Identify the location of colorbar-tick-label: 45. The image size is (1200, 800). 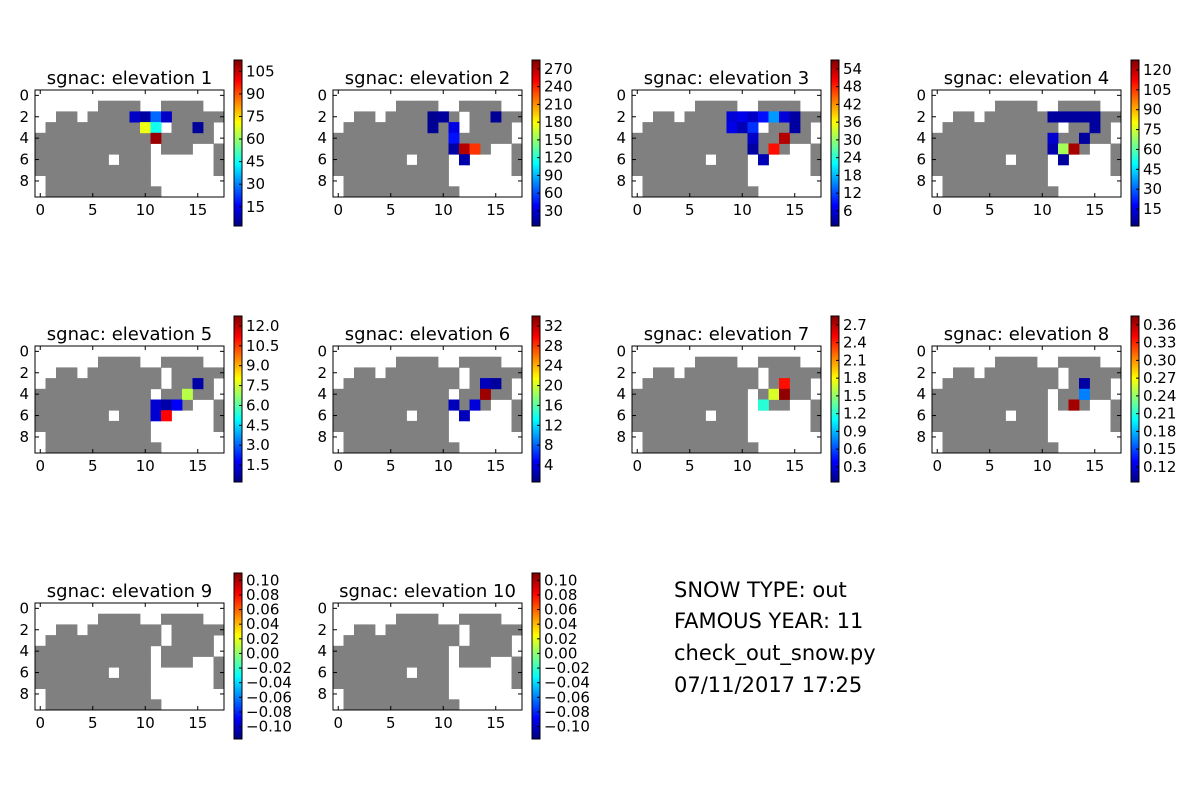
(1152, 169).